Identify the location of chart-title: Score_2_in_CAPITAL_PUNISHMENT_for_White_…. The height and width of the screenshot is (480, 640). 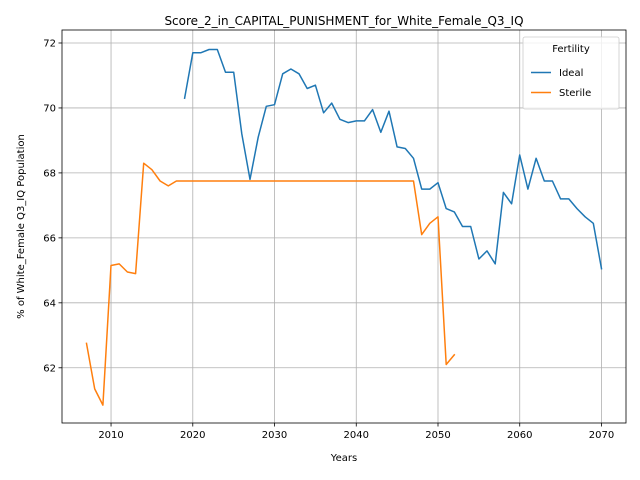
(343, 21).